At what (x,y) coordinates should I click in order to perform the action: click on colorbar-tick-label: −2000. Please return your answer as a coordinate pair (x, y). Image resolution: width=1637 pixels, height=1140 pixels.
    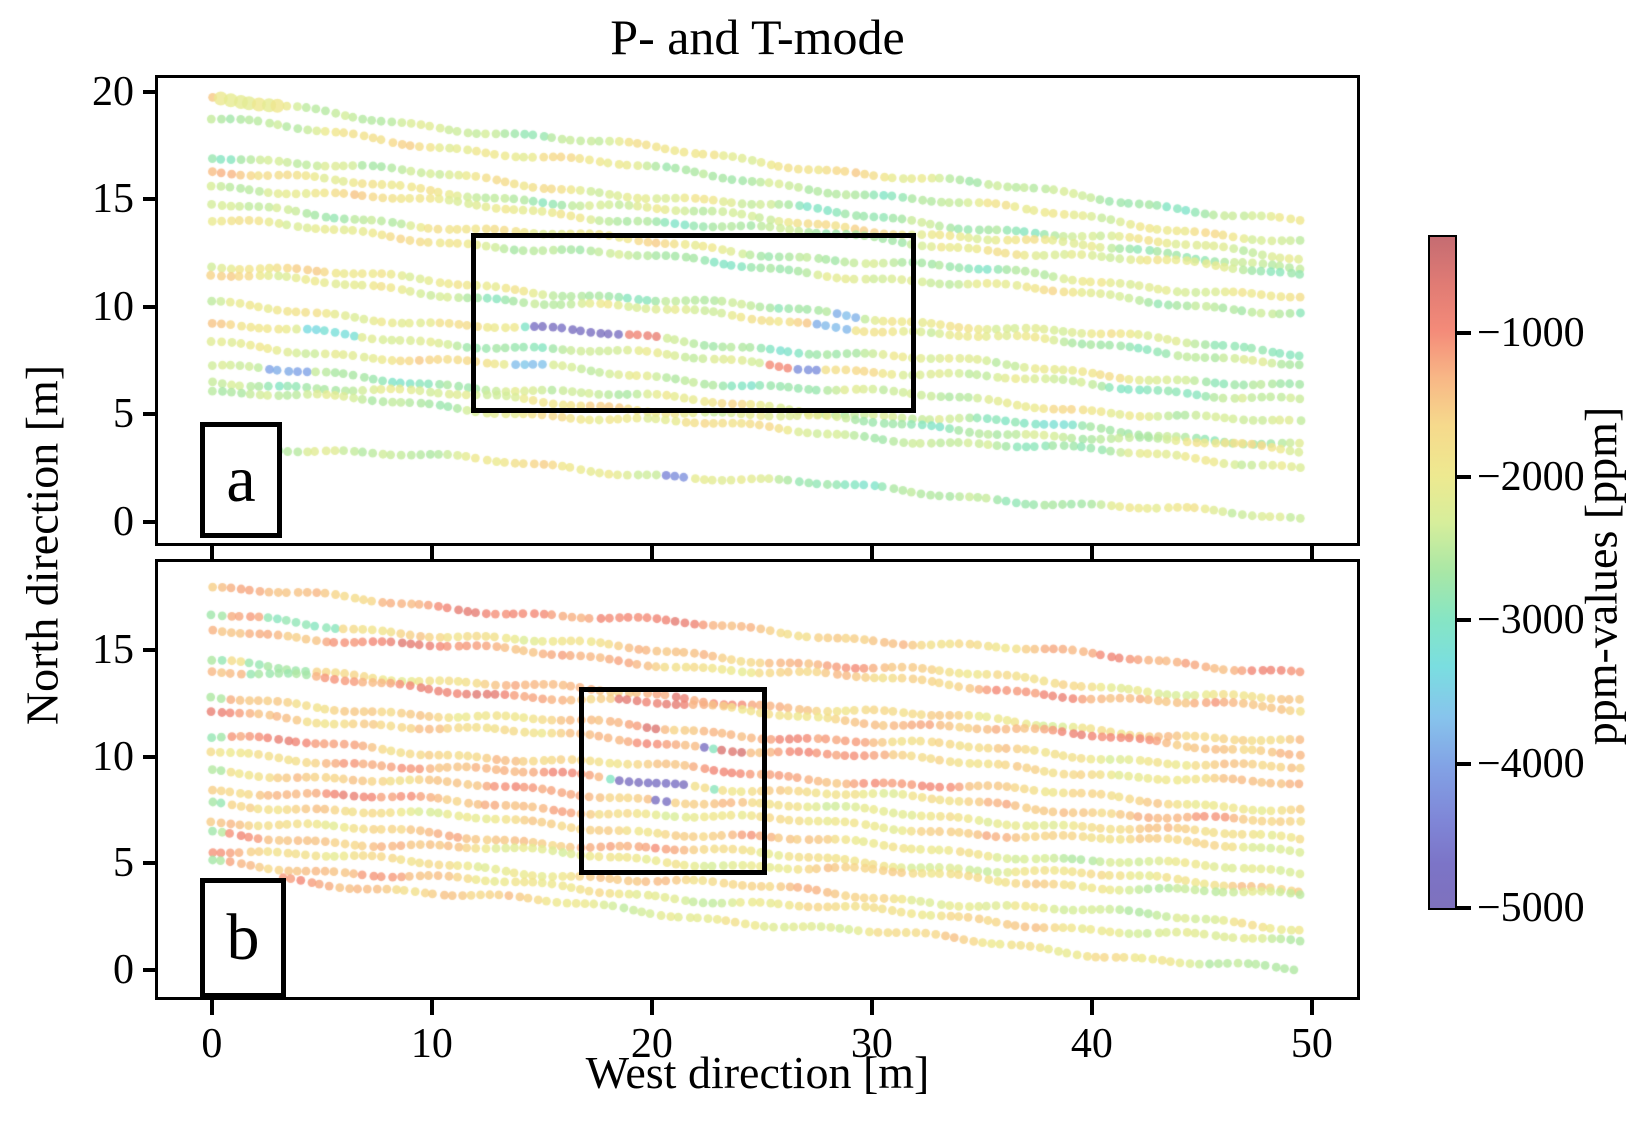
    Looking at the image, I should click on (1531, 476).